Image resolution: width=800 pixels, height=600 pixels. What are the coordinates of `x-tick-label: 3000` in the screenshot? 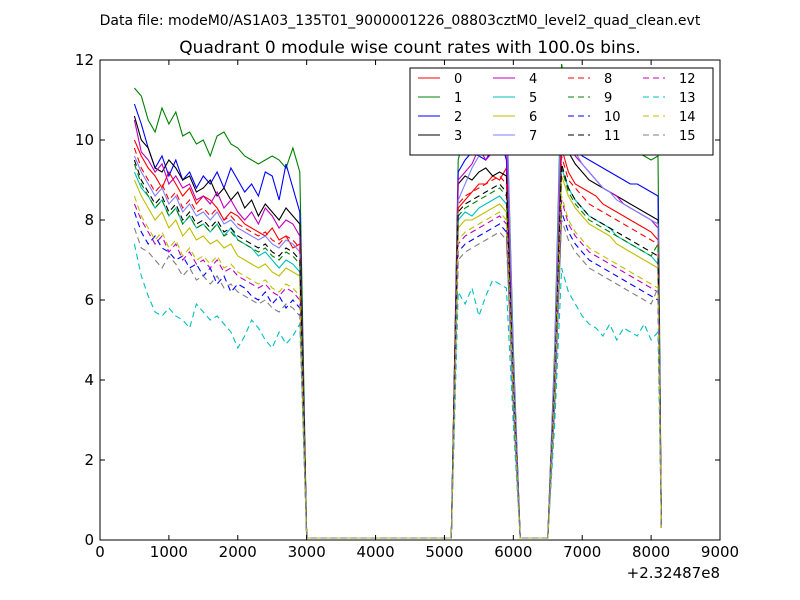 It's located at (307, 552).